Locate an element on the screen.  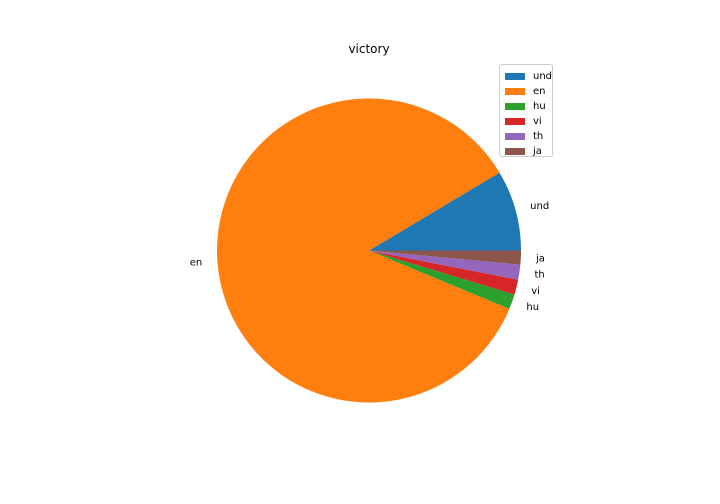
pie-slice-th is located at coordinates (445, 265).